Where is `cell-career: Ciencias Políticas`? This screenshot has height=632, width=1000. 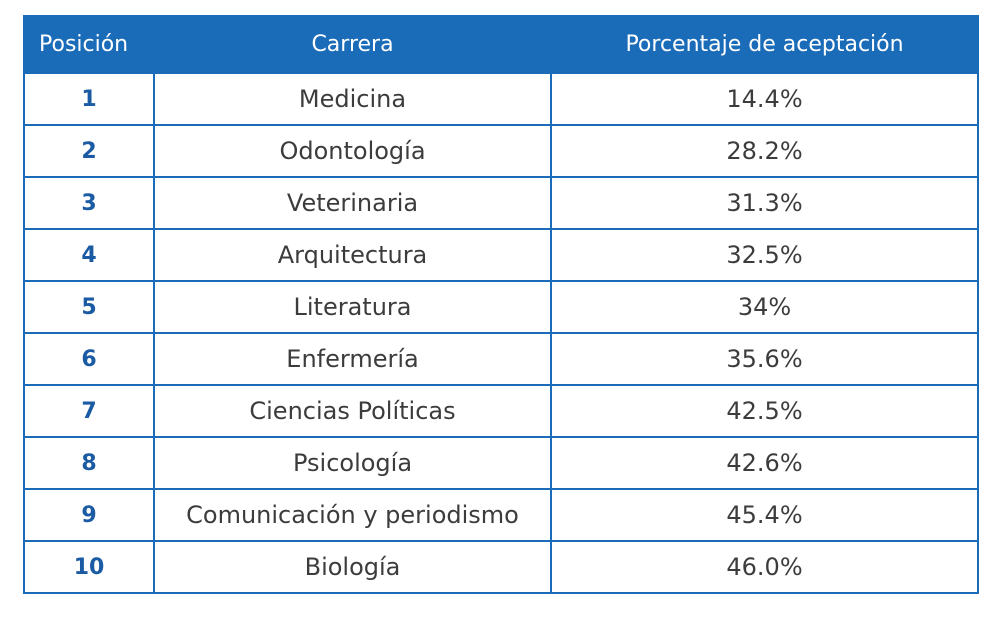
cell-career: Ciencias Políticas is located at coordinates (352, 411).